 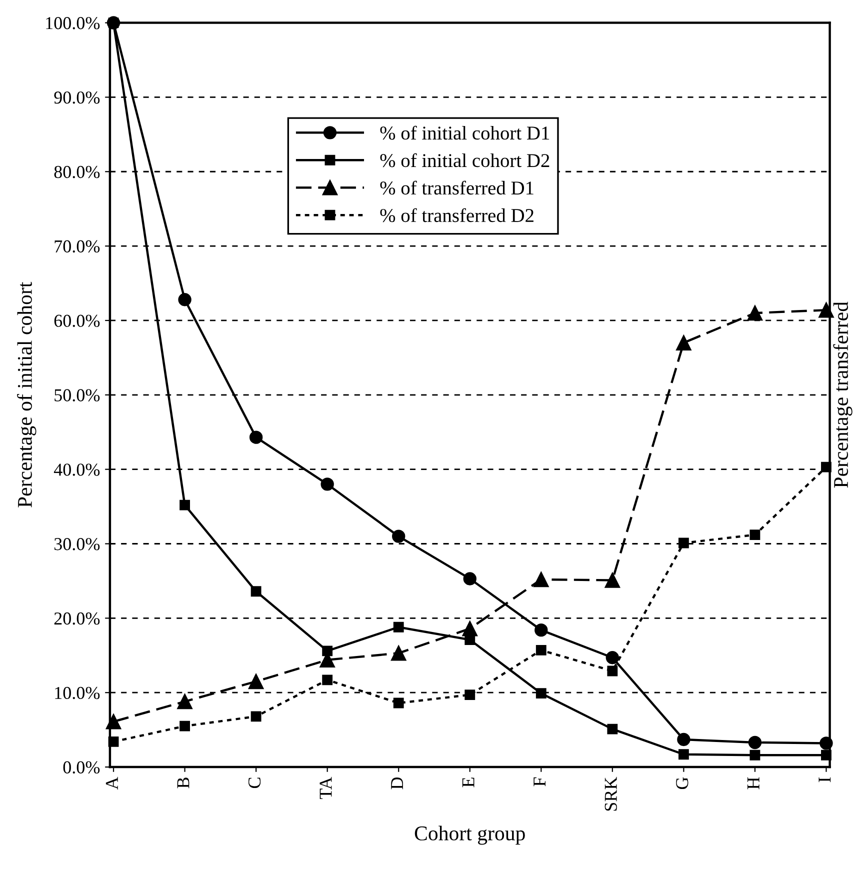 What do you see at coordinates (397, 783) in the screenshot?
I see `x-tick-label: D` at bounding box center [397, 783].